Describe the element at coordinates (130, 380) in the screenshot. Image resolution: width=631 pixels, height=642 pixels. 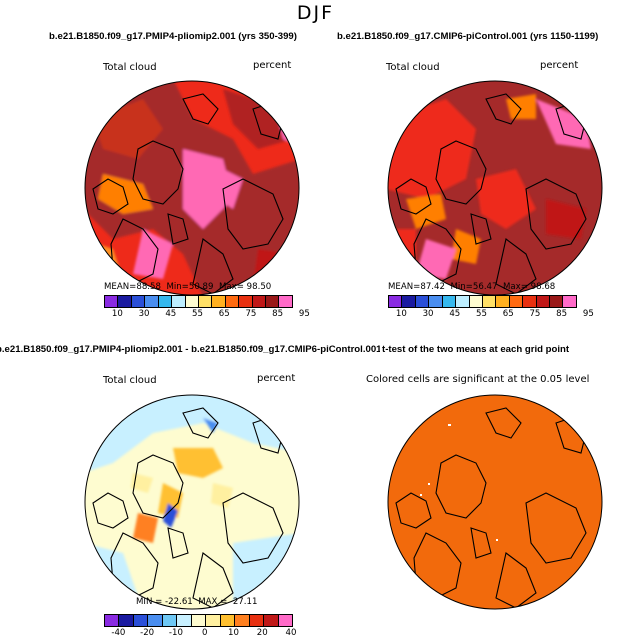
I see `bottom-left-variable: Total cloud` at that location.